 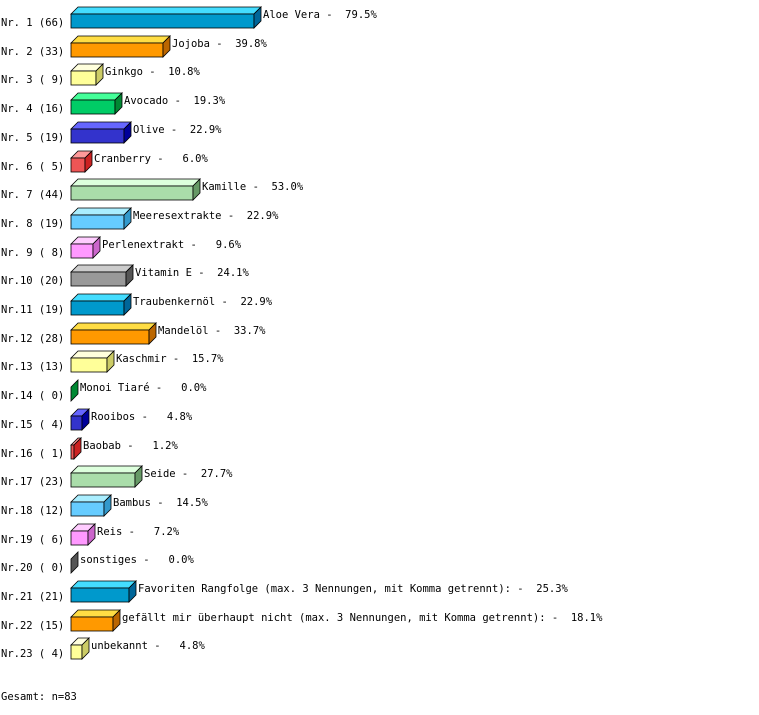 I want to click on row-rank-label: Nr.19 ( 6), so click(x=32, y=540).